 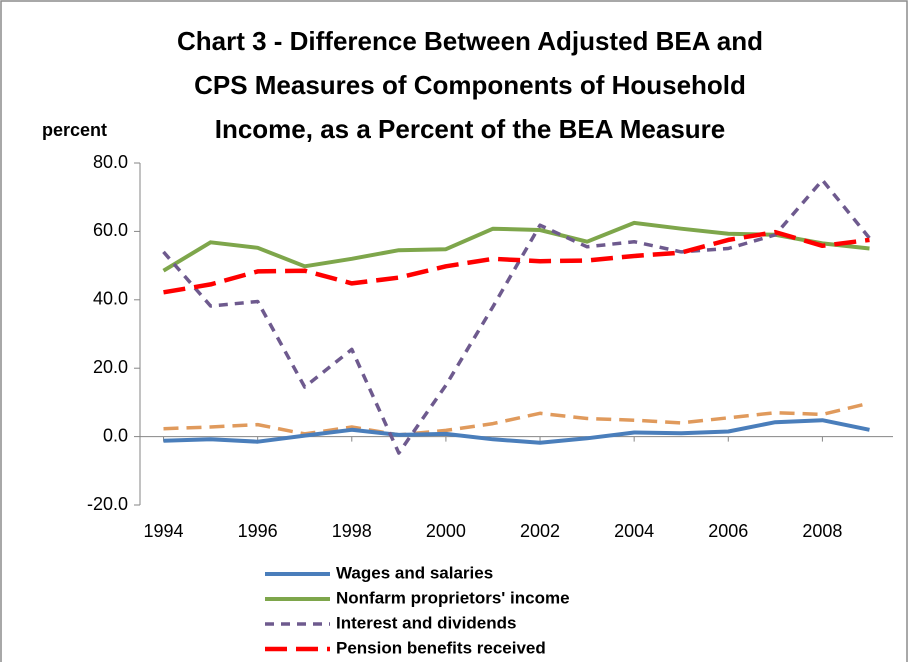 What do you see at coordinates (426, 622) in the screenshot?
I see `legend-label: Interest and dividends` at bounding box center [426, 622].